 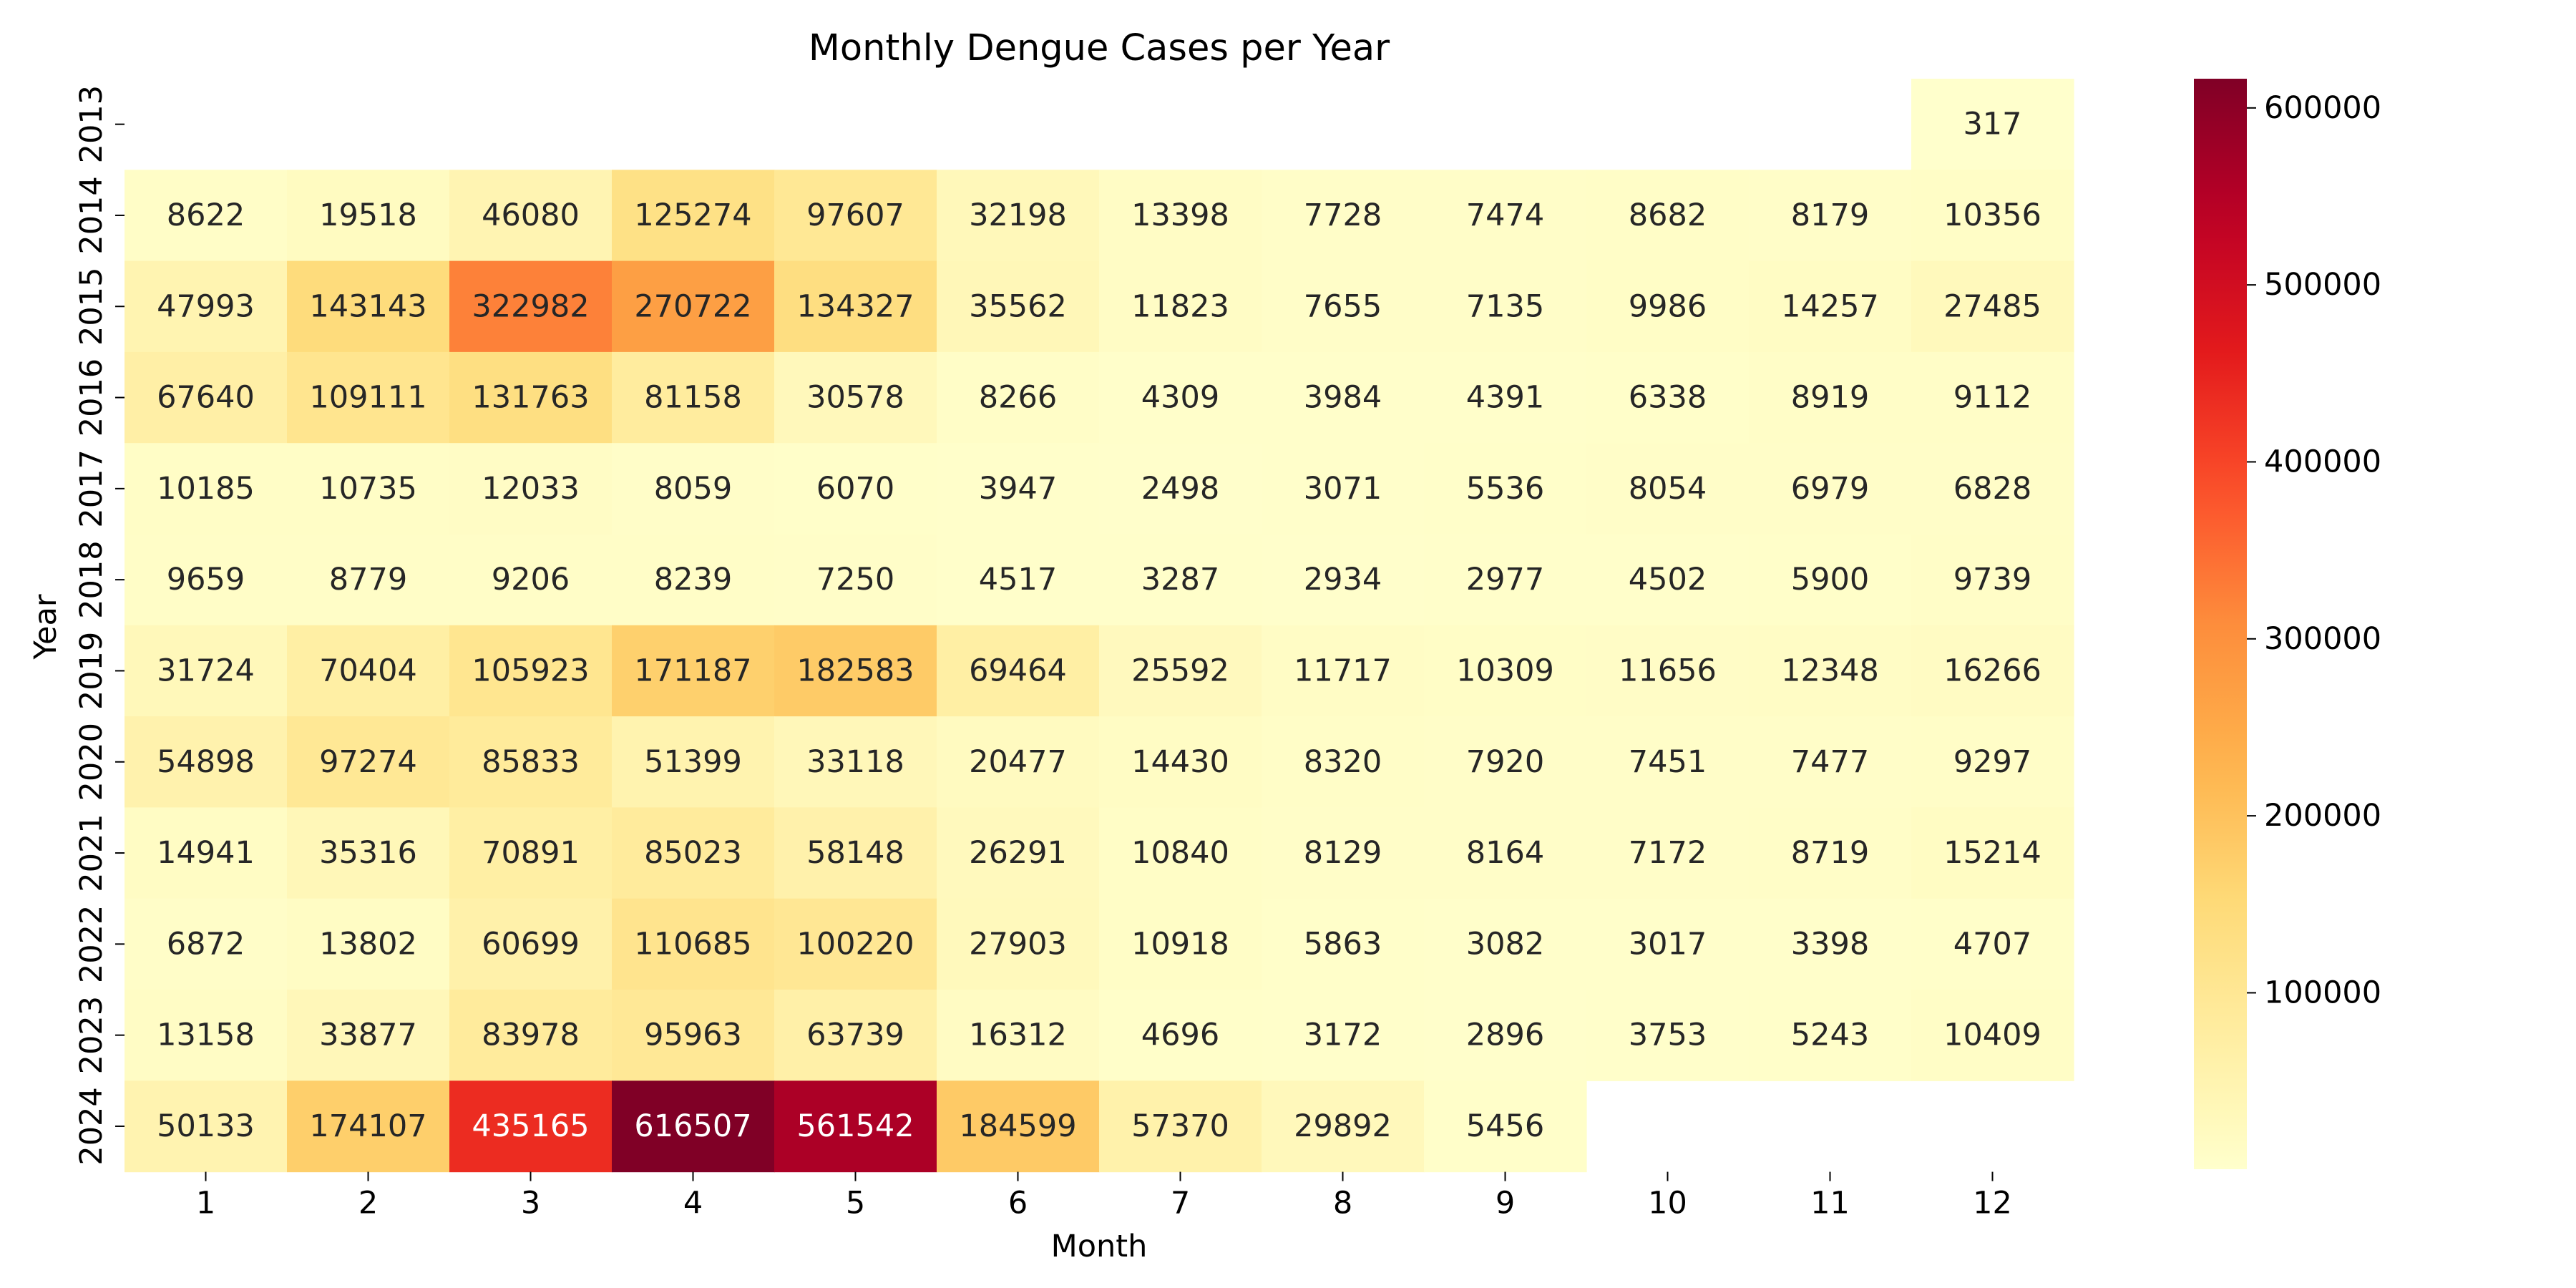 What do you see at coordinates (1992, 944) in the screenshot?
I see `cell-value-label: 4707` at bounding box center [1992, 944].